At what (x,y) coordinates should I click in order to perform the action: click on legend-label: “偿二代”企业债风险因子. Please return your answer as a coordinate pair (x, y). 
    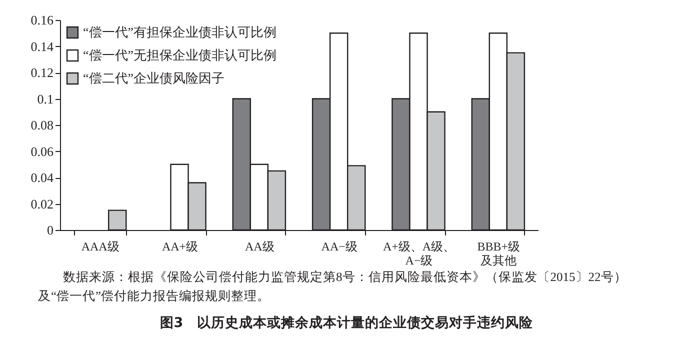
    Looking at the image, I should click on (154, 78).